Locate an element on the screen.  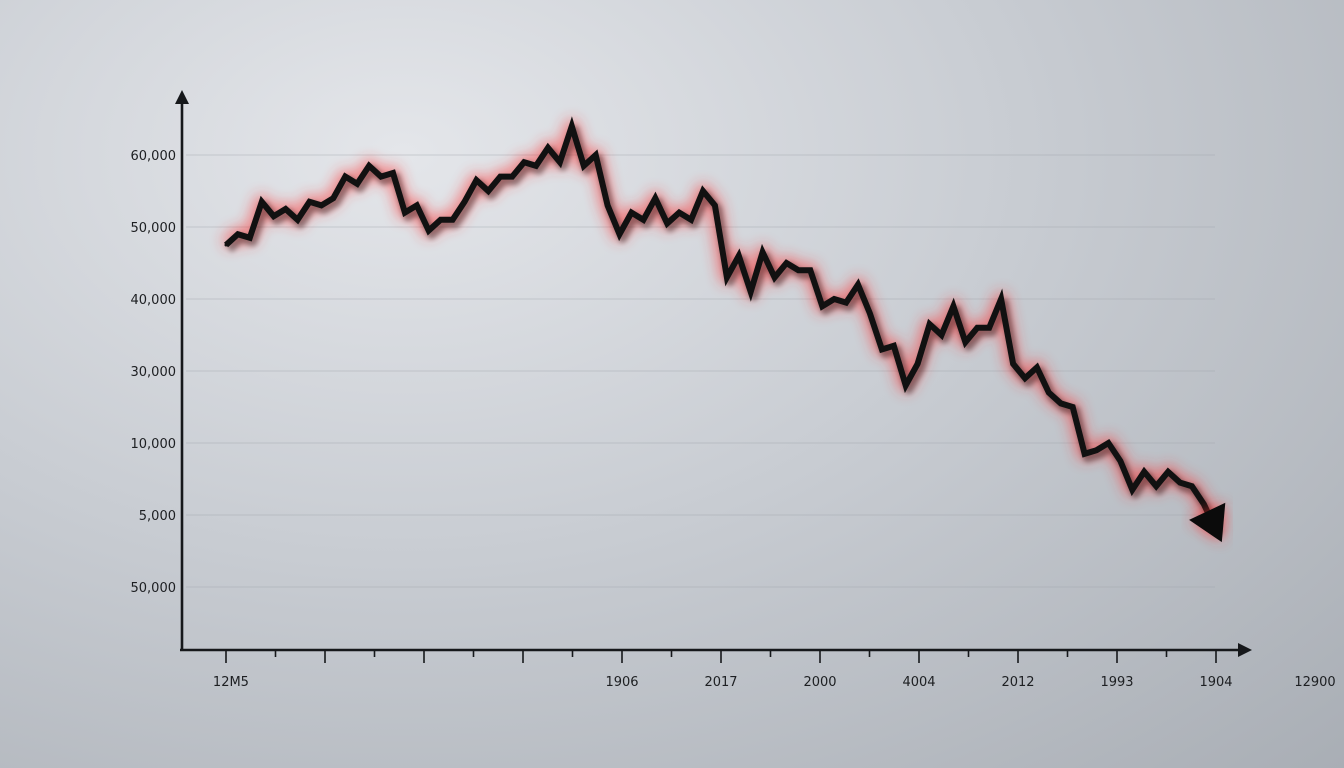
x-tick-label: 12M5 is located at coordinates (231, 682).